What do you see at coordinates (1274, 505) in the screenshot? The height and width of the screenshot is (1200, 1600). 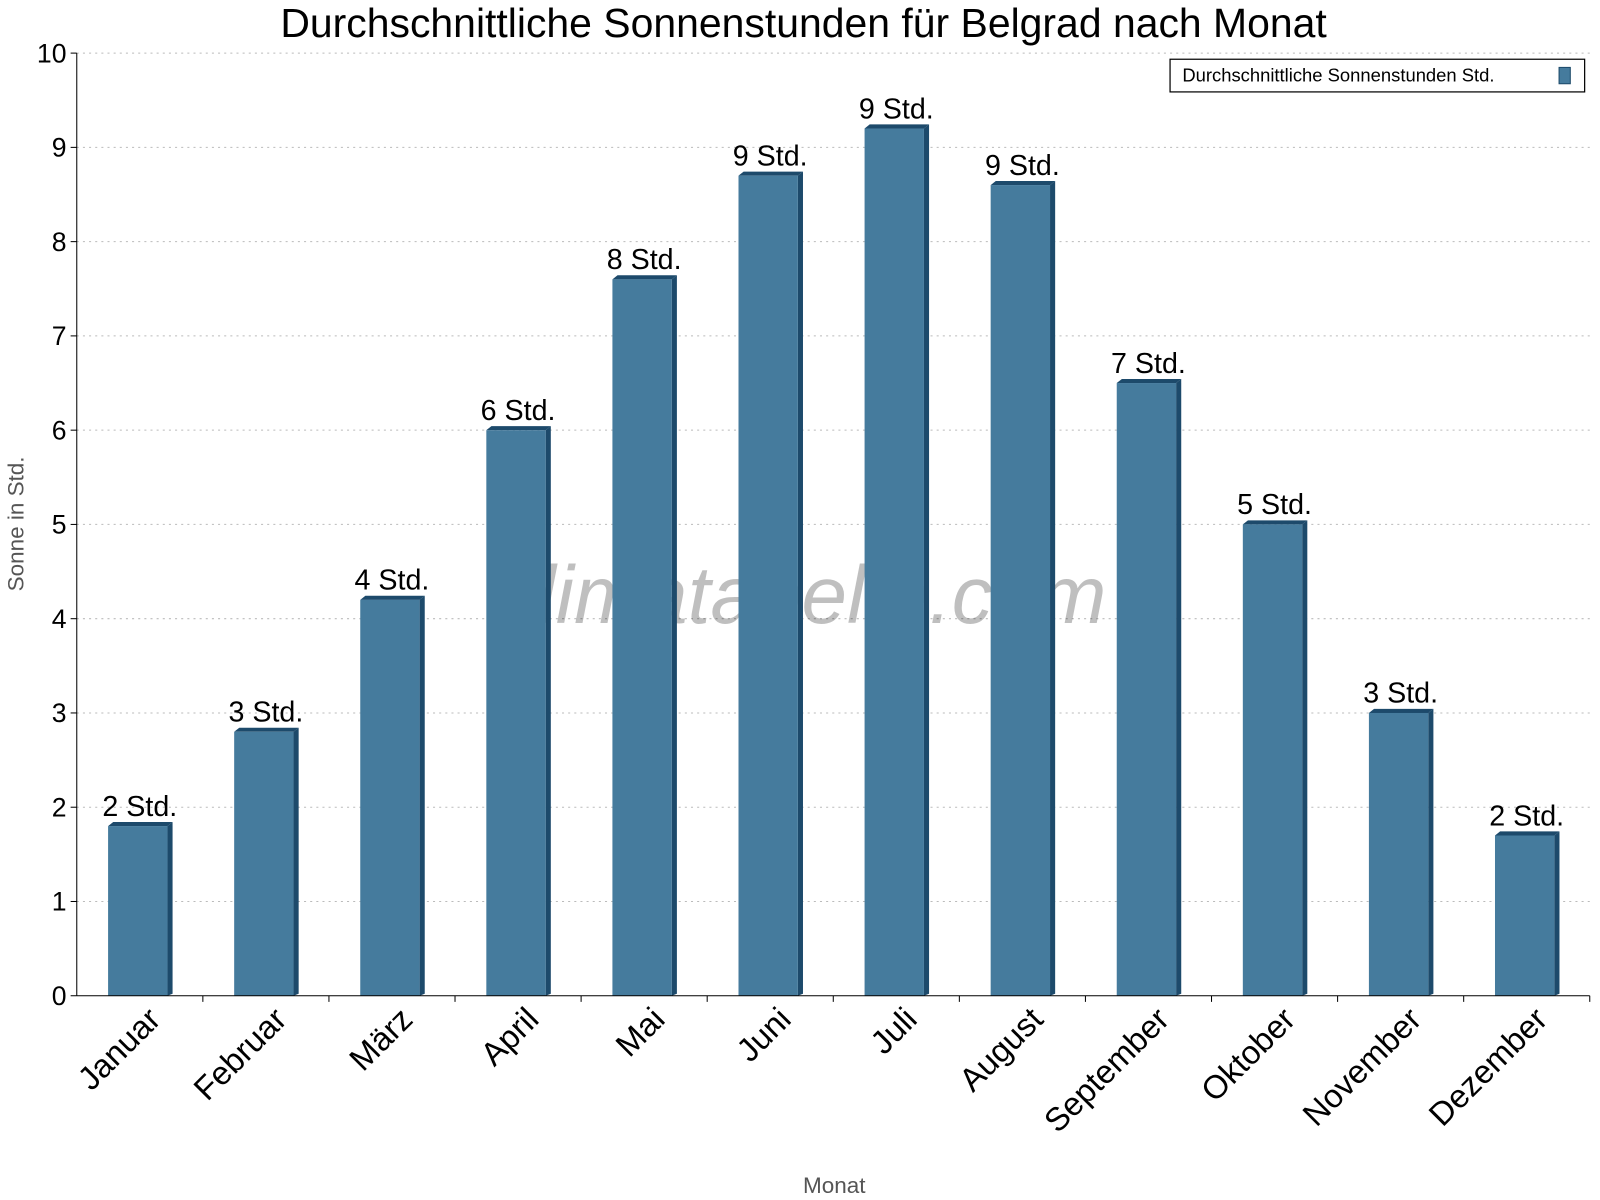 I see `data-label: 5 Std.` at bounding box center [1274, 505].